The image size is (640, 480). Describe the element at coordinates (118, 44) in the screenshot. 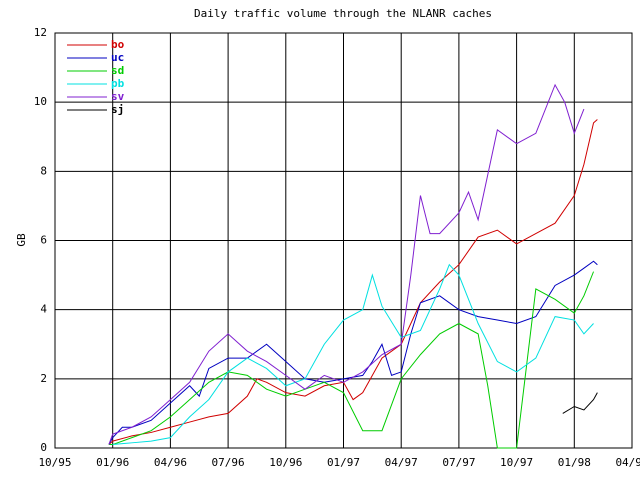

I see `legend-label: bo` at that location.